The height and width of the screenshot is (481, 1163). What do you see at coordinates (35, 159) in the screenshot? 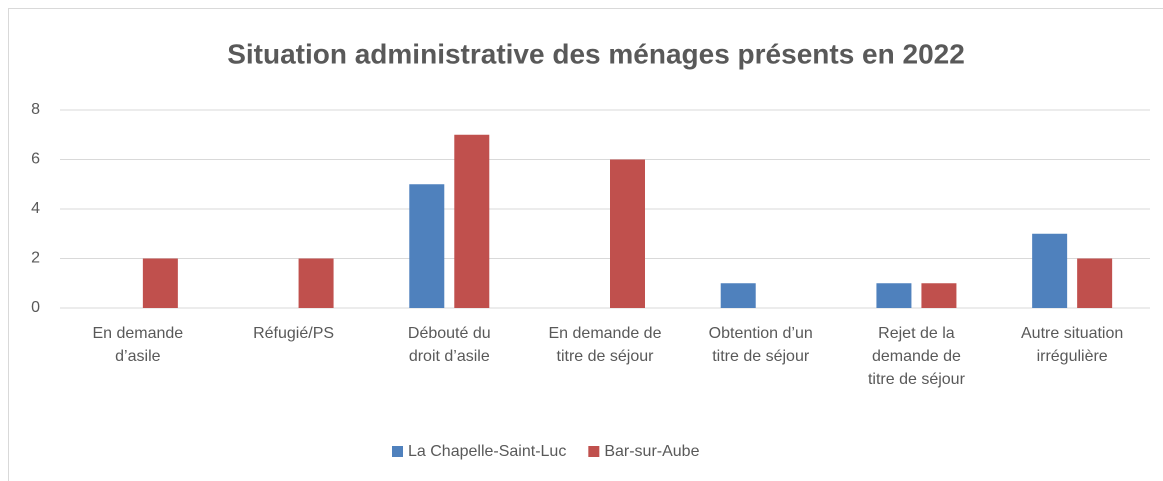
I see `y-tick-label: 6` at bounding box center [35, 159].